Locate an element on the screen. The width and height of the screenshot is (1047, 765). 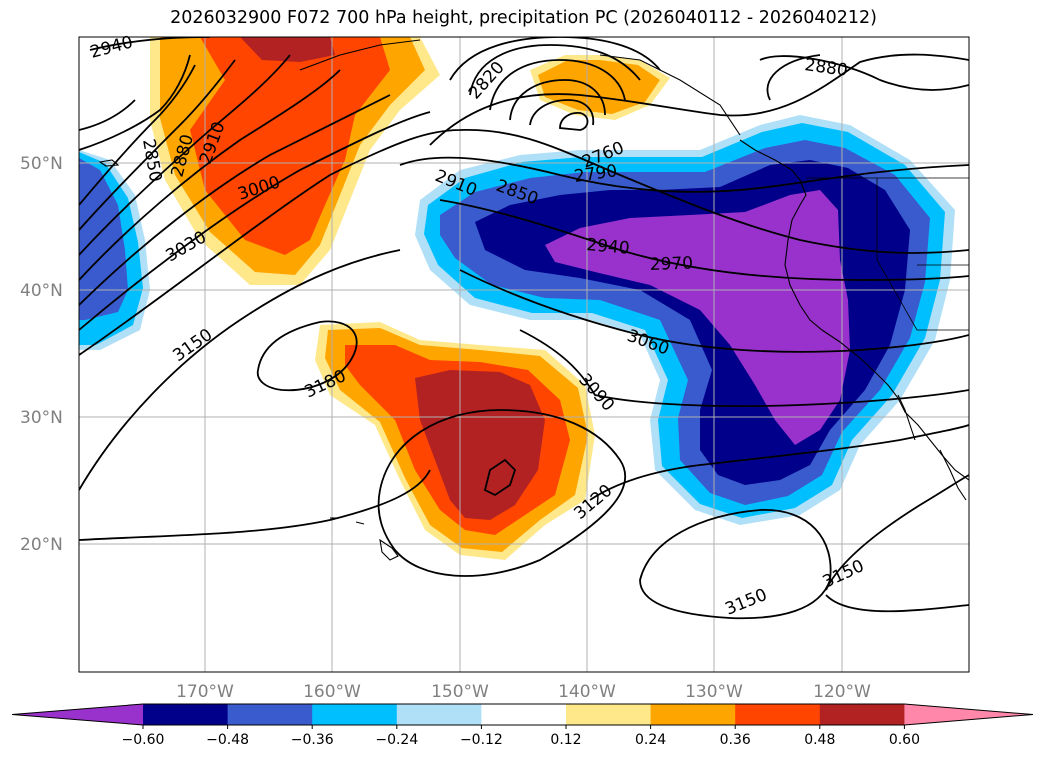
lat-label: 40°N is located at coordinates (41, 291).